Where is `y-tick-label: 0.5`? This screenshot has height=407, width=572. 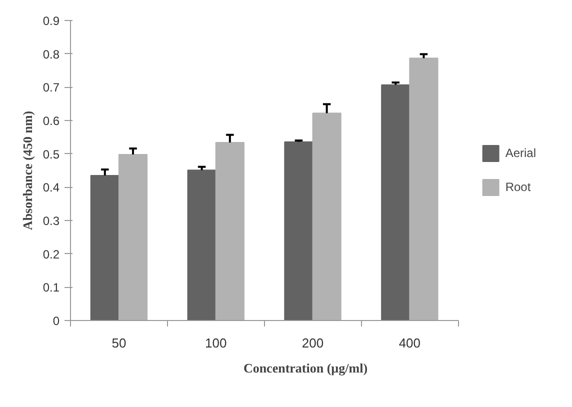
y-tick-label: 0.5 is located at coordinates (51, 154).